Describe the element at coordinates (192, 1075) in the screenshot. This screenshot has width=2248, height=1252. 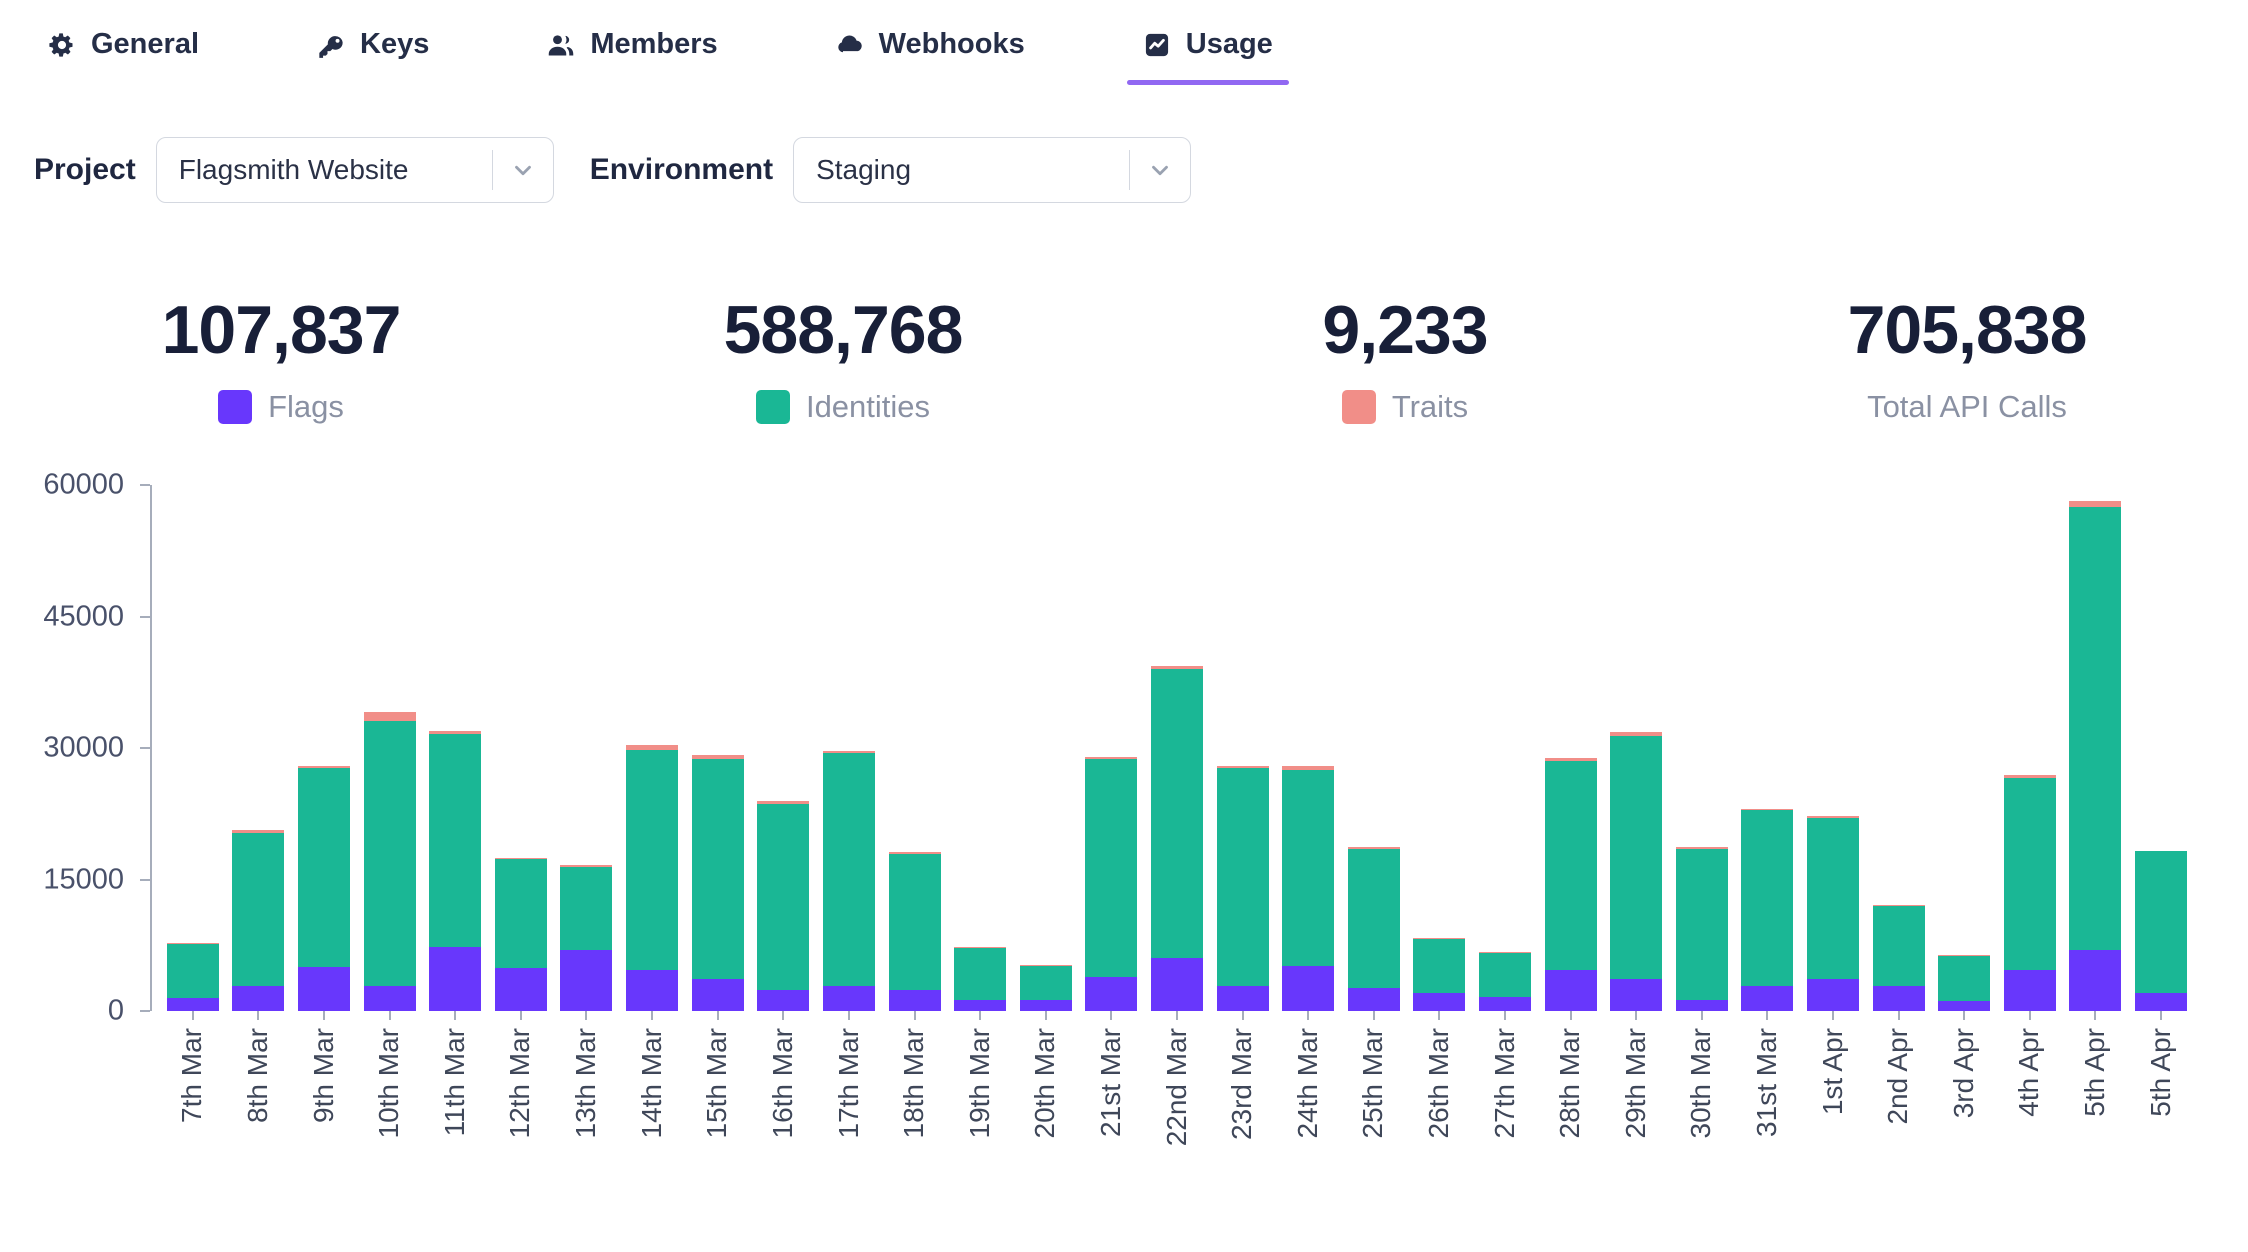
I see `x-axis-label: 7th Mar` at that location.